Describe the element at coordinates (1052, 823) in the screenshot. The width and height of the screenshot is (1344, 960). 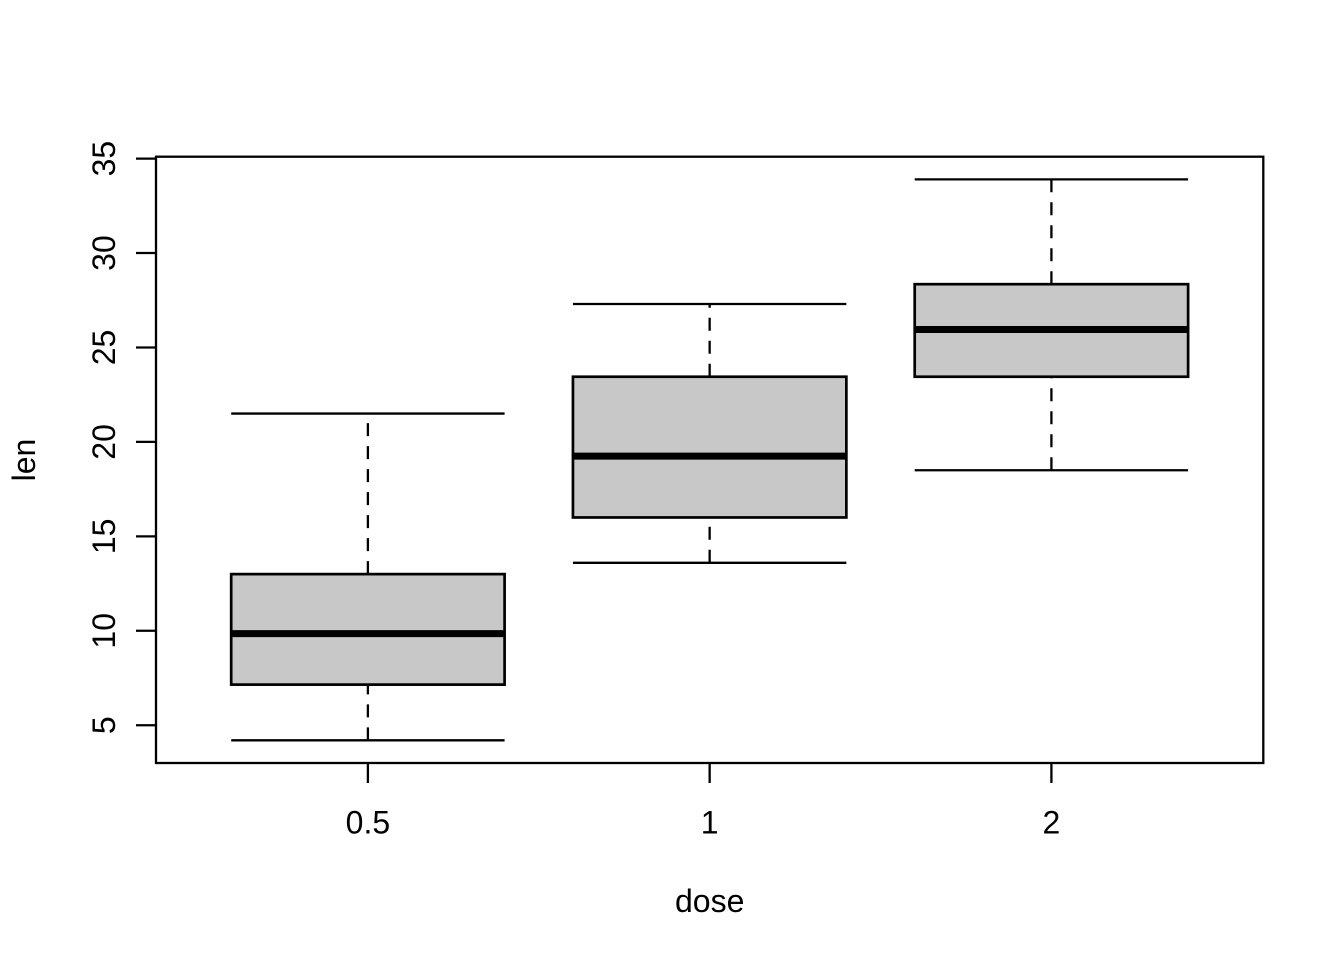
I see `x-tick-label: 2` at that location.